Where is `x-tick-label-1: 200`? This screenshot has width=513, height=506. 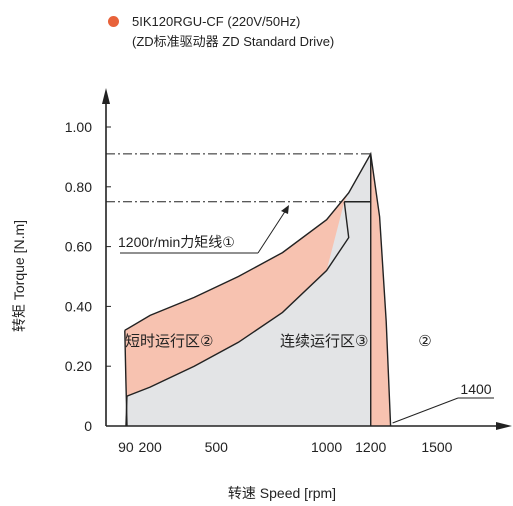 x-tick-label-1: 200 is located at coordinates (150, 447).